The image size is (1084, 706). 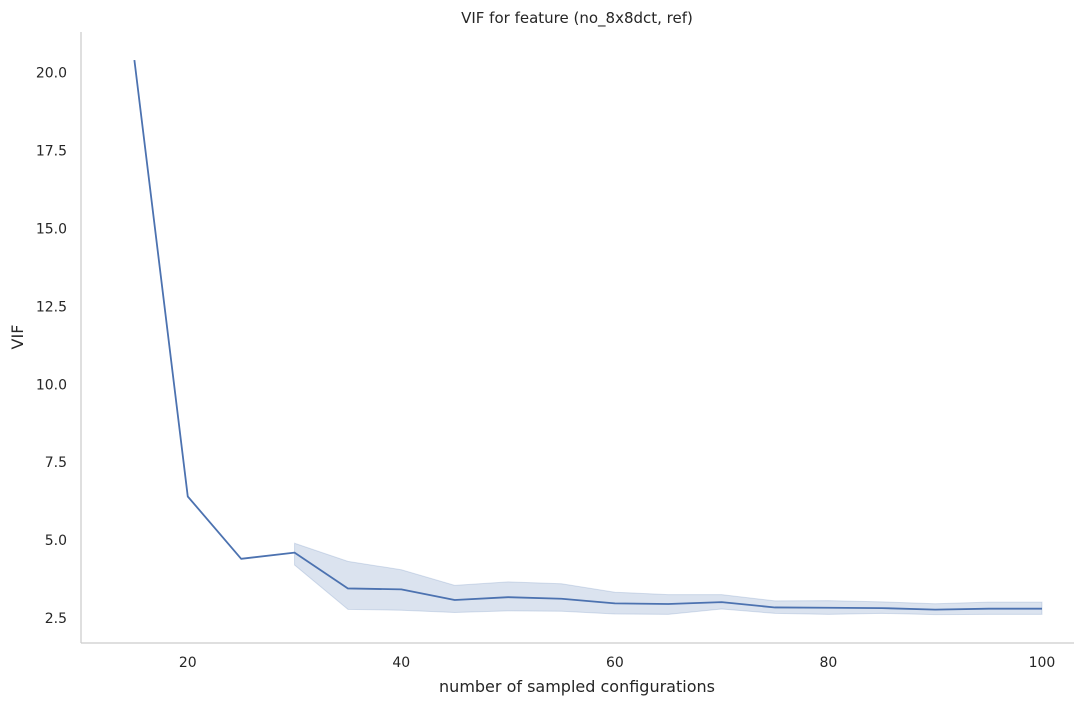 I want to click on x-axis-label: number of sampled configurations, so click(x=577, y=686).